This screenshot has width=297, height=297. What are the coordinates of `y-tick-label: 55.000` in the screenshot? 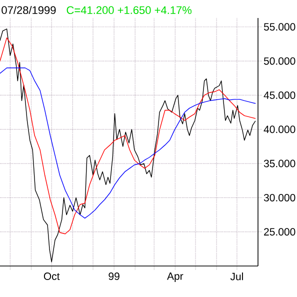 It's located at (280, 27).